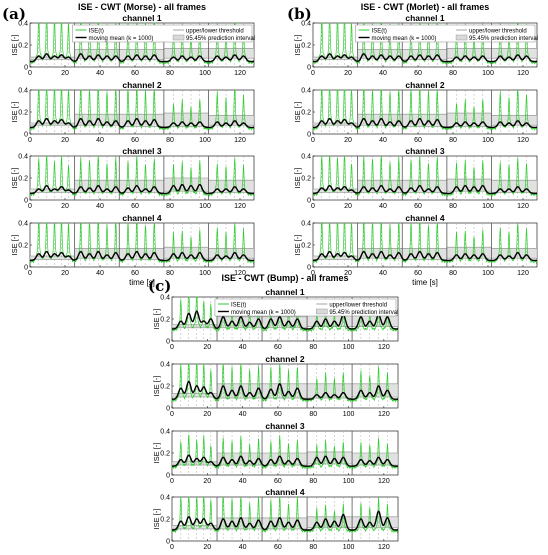 This screenshot has height=555, width=548. What do you see at coordinates (215, 32) in the screenshot?
I see `legend-label-threshold: upper/lower threshold` at bounding box center [215, 32].